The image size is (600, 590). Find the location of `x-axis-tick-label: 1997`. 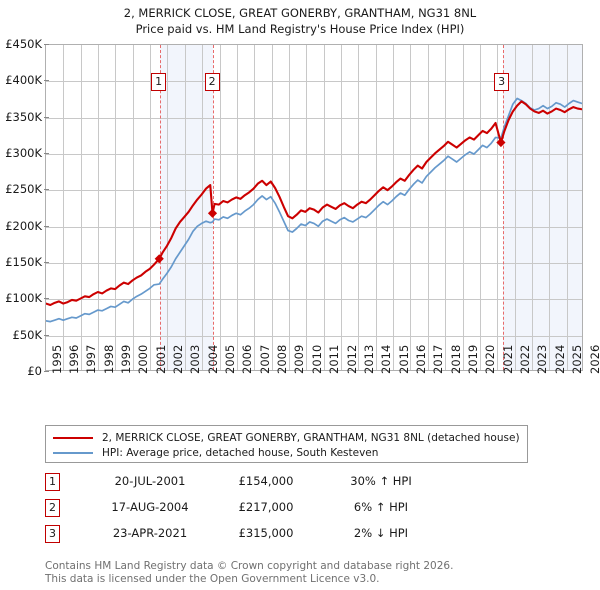

x-axis-tick-label: 1997 is located at coordinates (91, 359).